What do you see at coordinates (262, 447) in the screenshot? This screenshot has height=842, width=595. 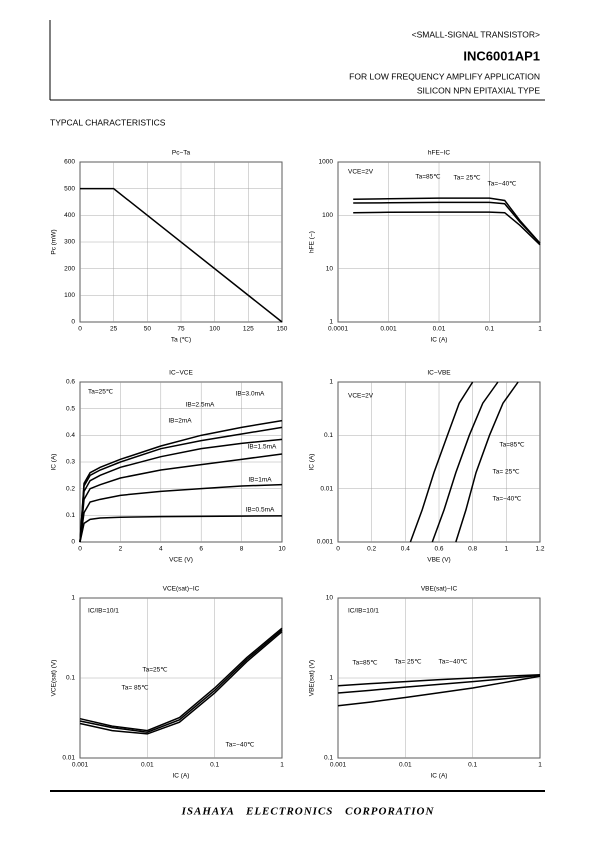 I see `curve-label: IB=1.5mA` at bounding box center [262, 447].